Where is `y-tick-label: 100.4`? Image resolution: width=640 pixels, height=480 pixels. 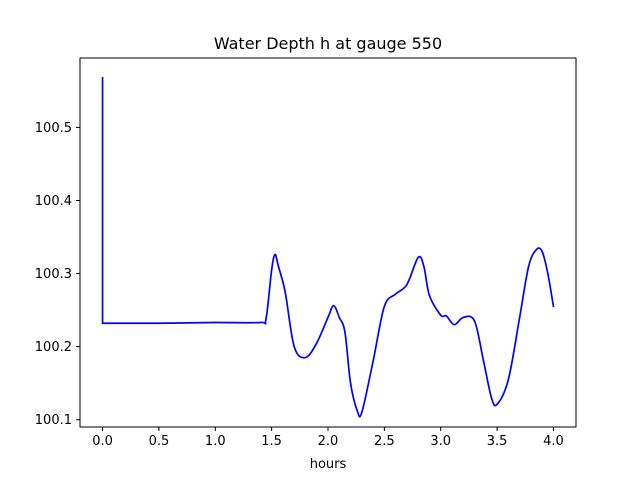 y-tick-label: 100.4 is located at coordinates (53, 201).